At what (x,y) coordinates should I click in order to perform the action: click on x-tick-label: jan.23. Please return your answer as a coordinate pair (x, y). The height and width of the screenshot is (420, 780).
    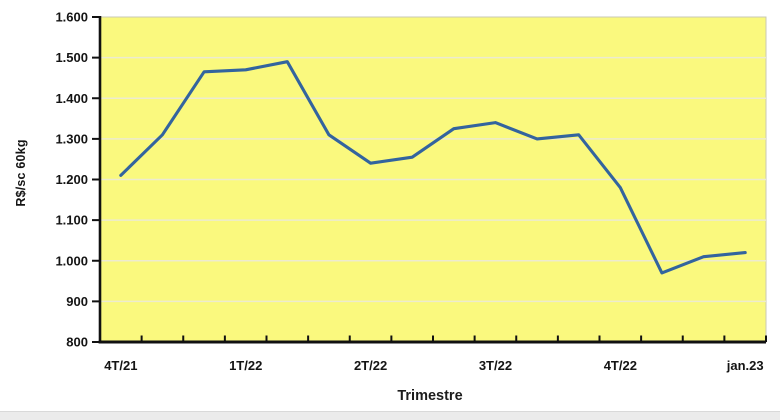
    Looking at the image, I should click on (745, 365).